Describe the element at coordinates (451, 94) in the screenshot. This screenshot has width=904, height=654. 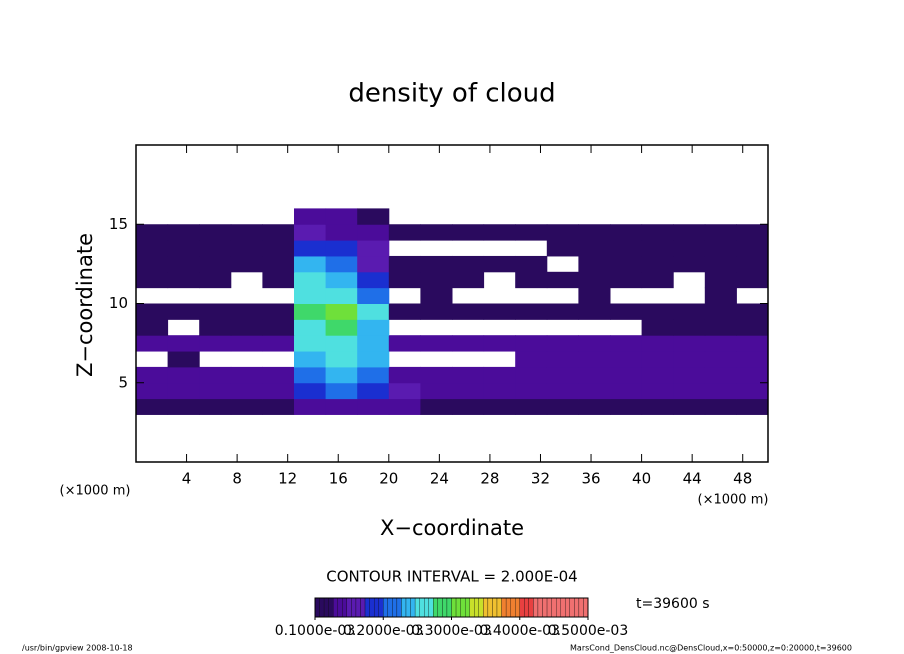
I see `chart-title: density of cloud` at that location.